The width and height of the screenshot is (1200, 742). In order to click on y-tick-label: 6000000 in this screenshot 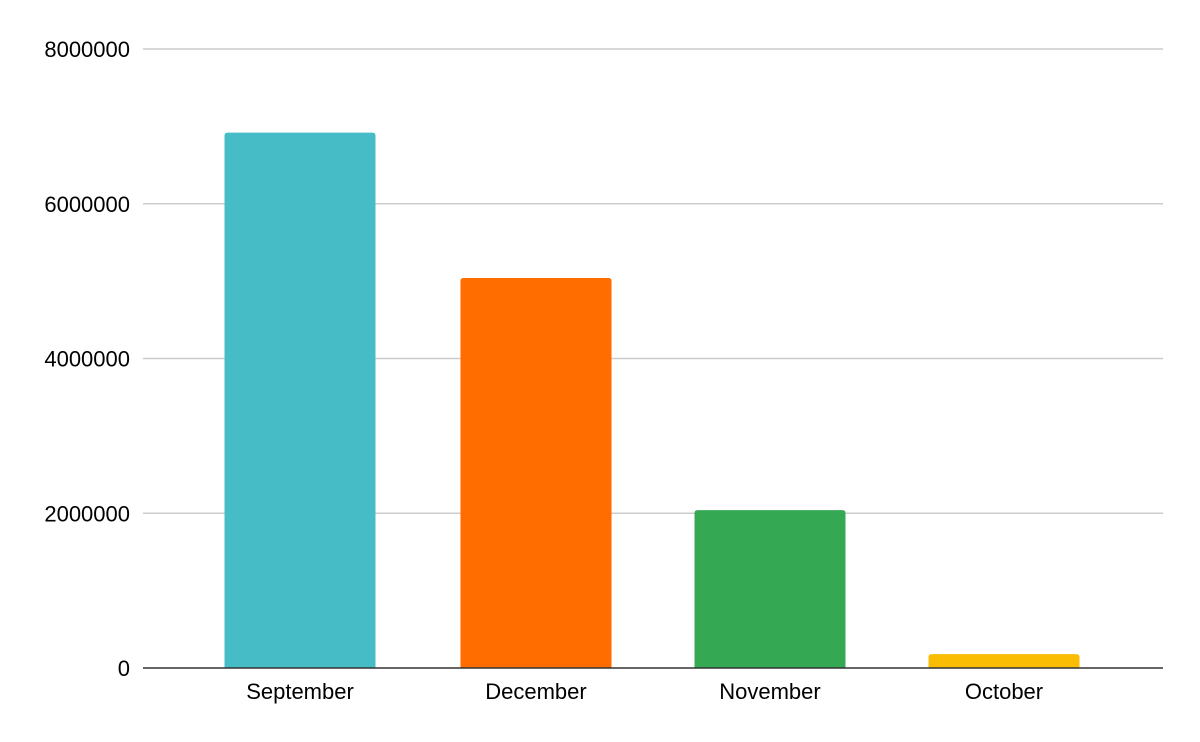, I will do `click(87, 204)`.